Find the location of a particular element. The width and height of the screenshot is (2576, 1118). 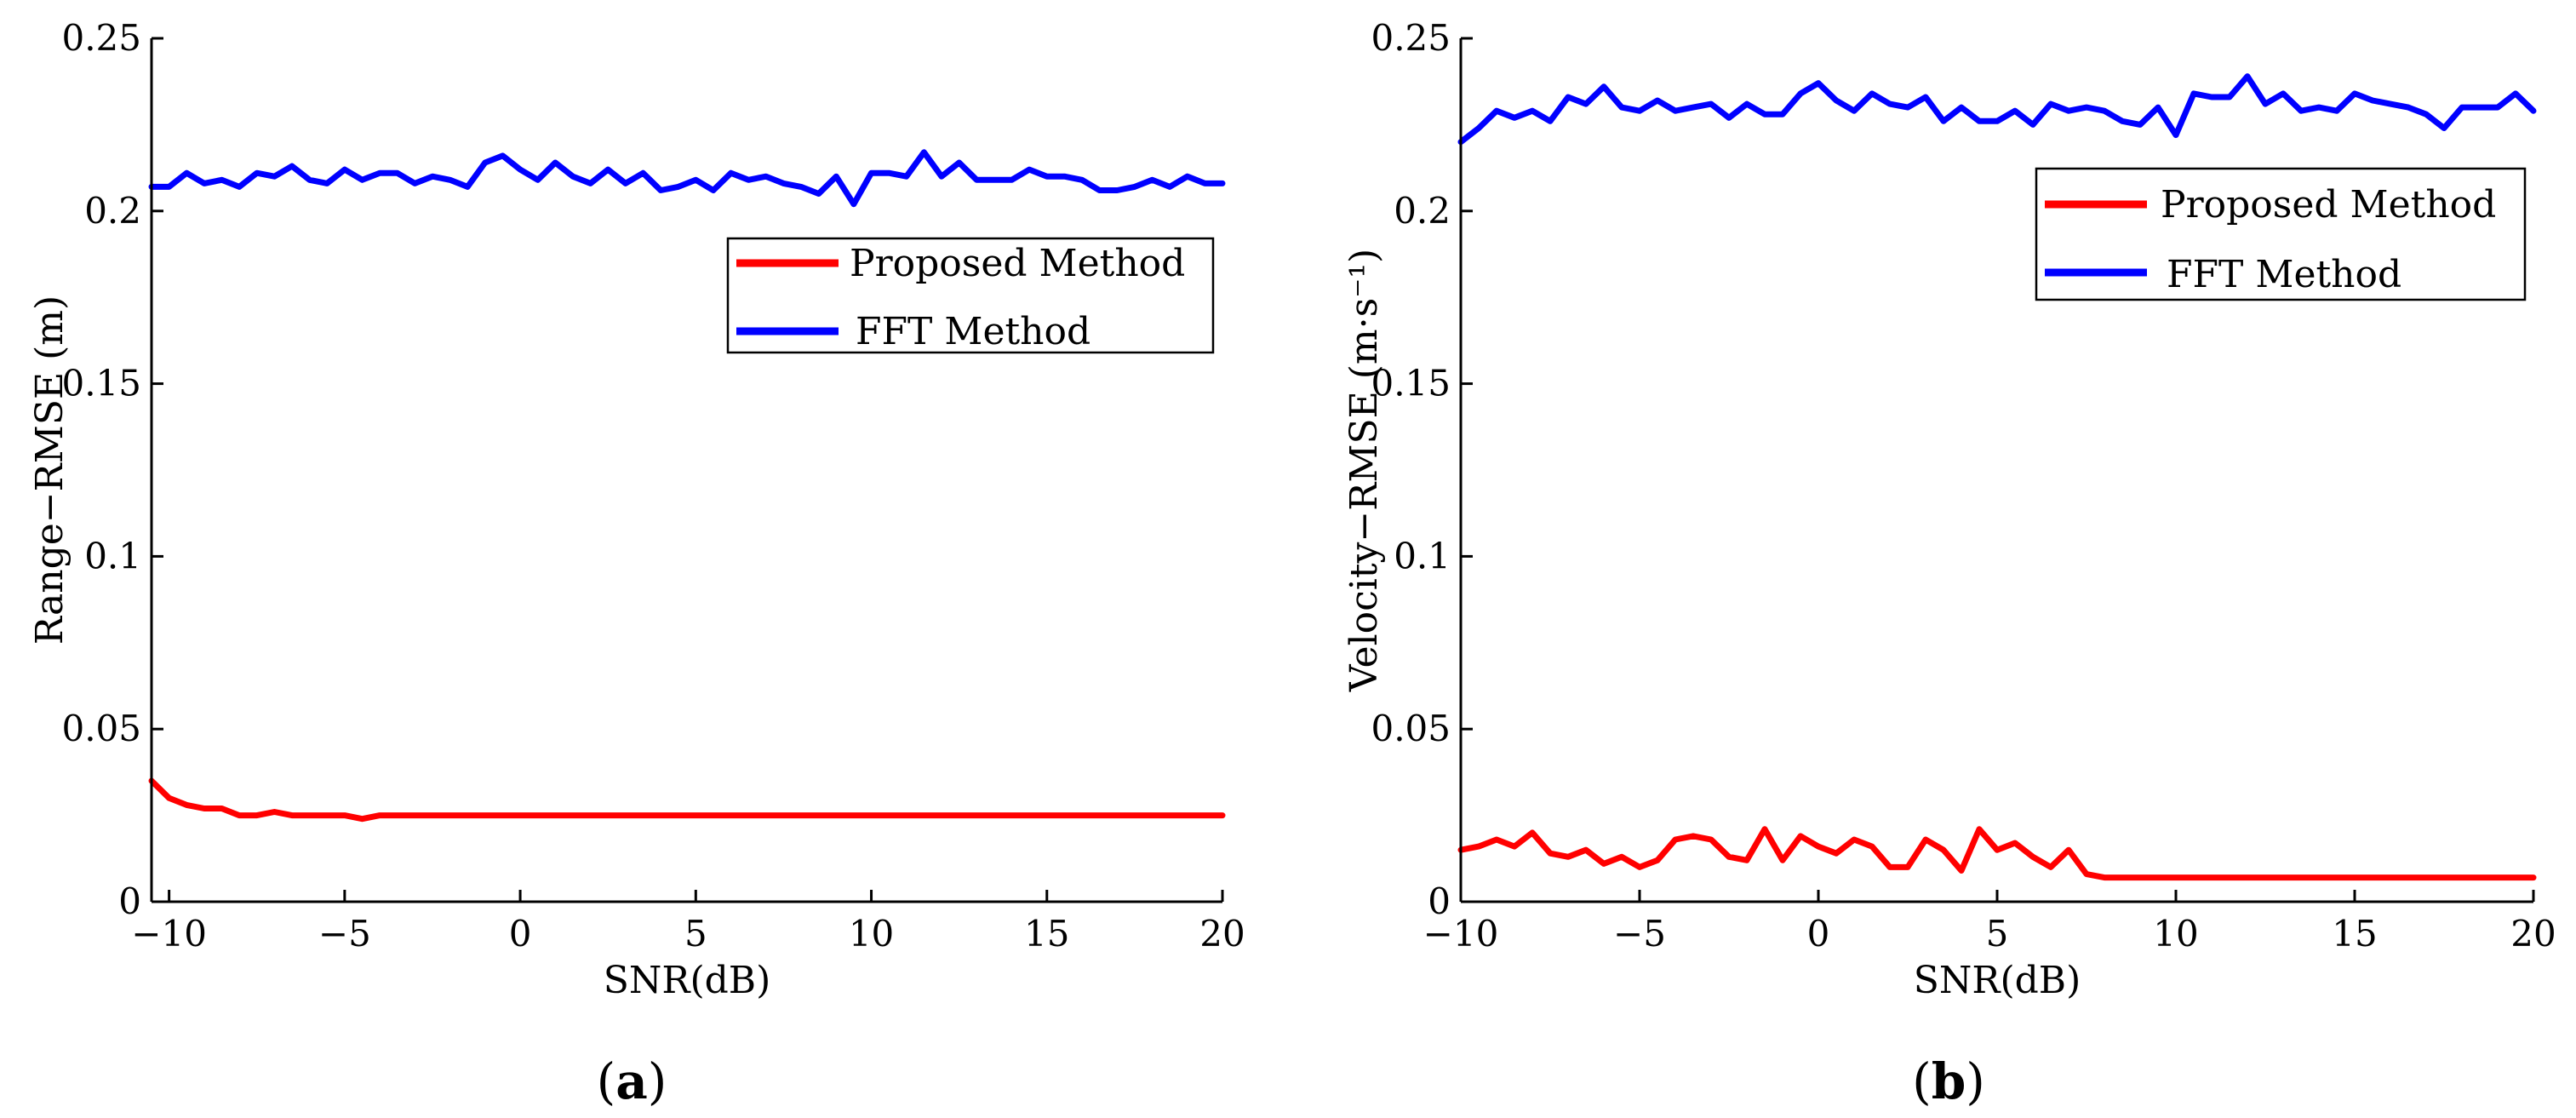

panel-b-series-fft-method-line is located at coordinates (1997, 109).